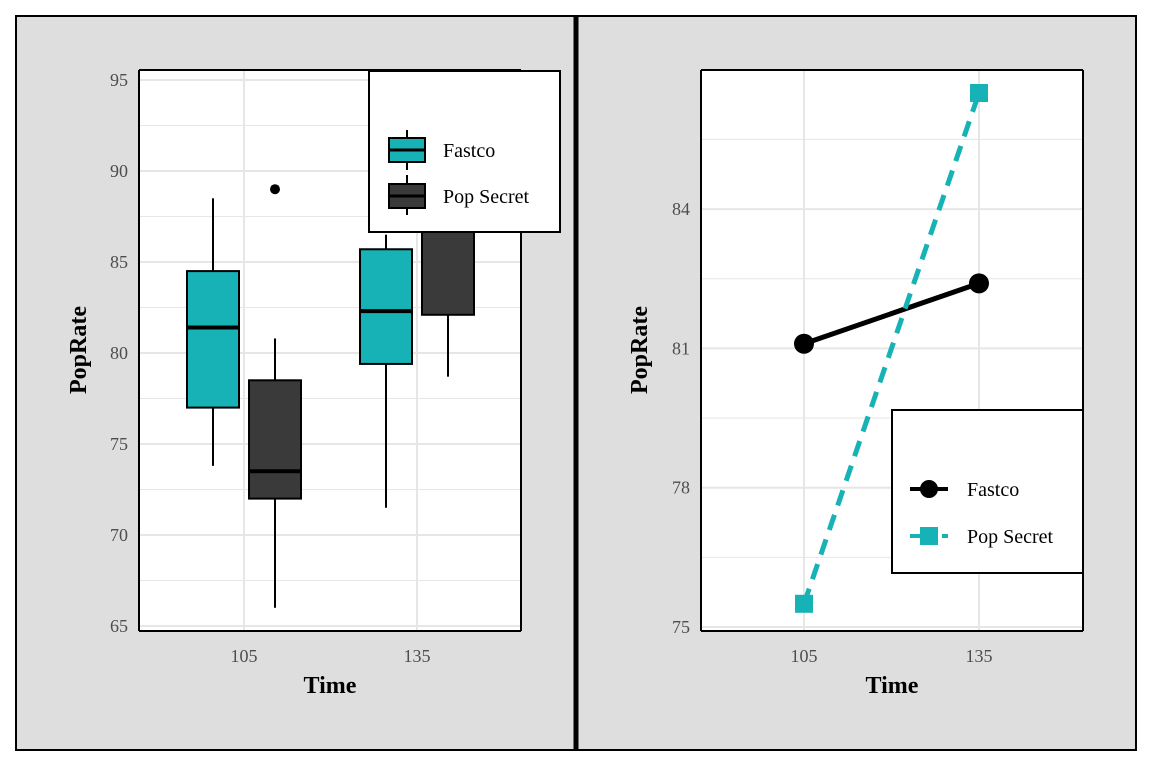  I want to click on y-tick-label: 85, so click(119, 262).